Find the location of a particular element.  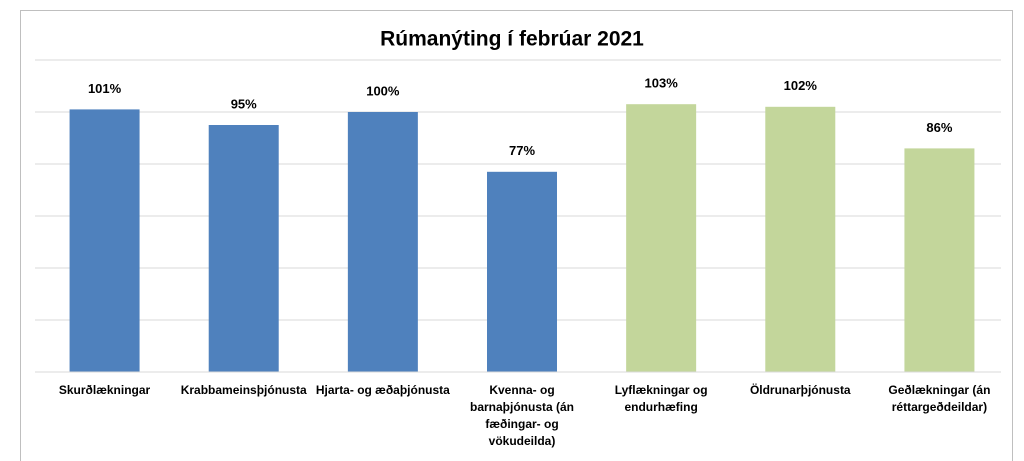

value-label: 77% is located at coordinates (522, 150).